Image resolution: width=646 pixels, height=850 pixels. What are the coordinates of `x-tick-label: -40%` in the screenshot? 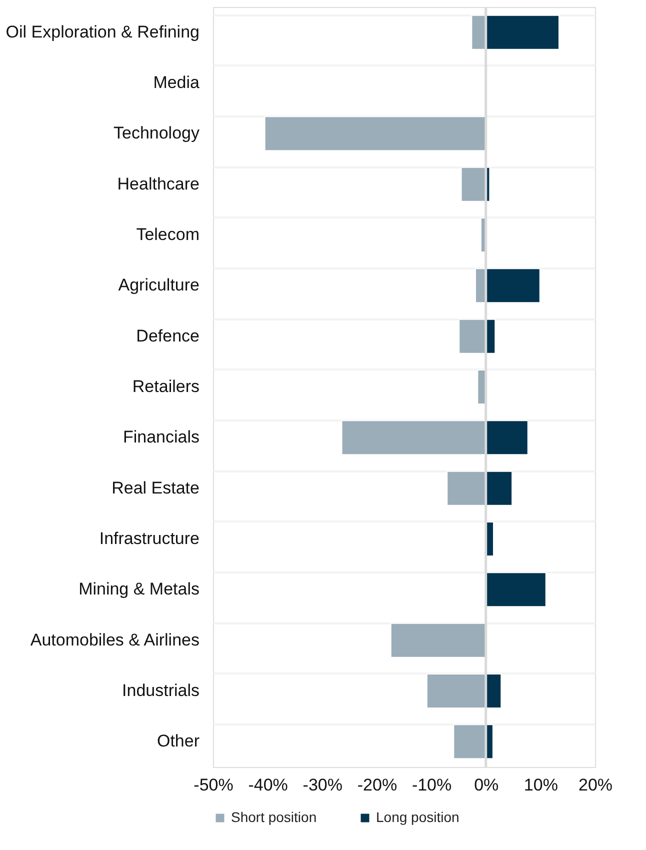 It's located at (268, 785).